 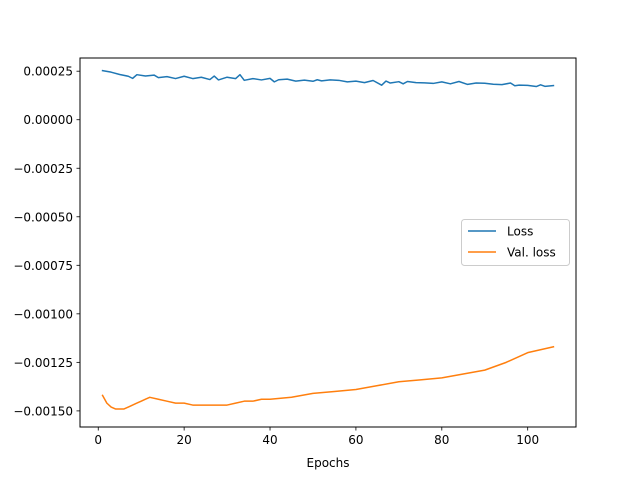 I want to click on legend: Loss Val. loss, so click(x=515, y=242).